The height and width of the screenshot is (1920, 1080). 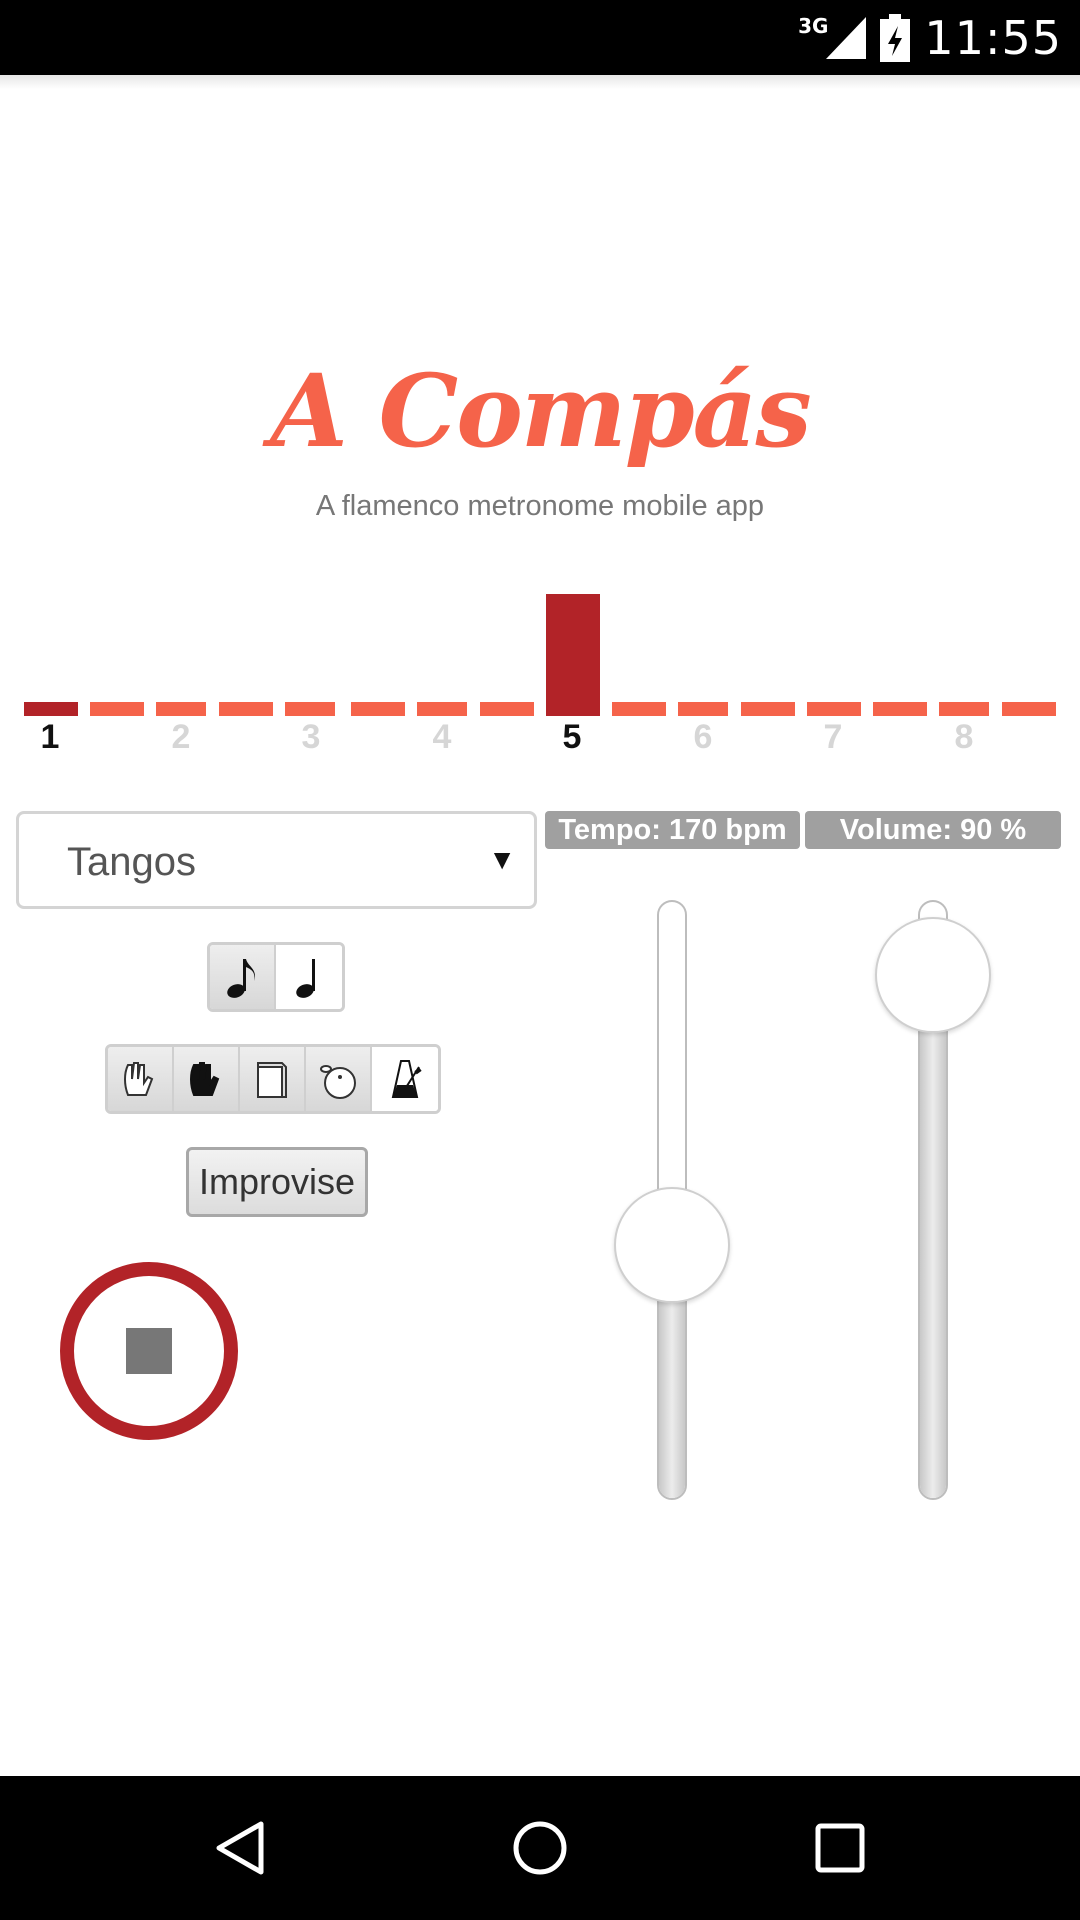 I want to click on status-bar: 3G 11:55, so click(x=540, y=37).